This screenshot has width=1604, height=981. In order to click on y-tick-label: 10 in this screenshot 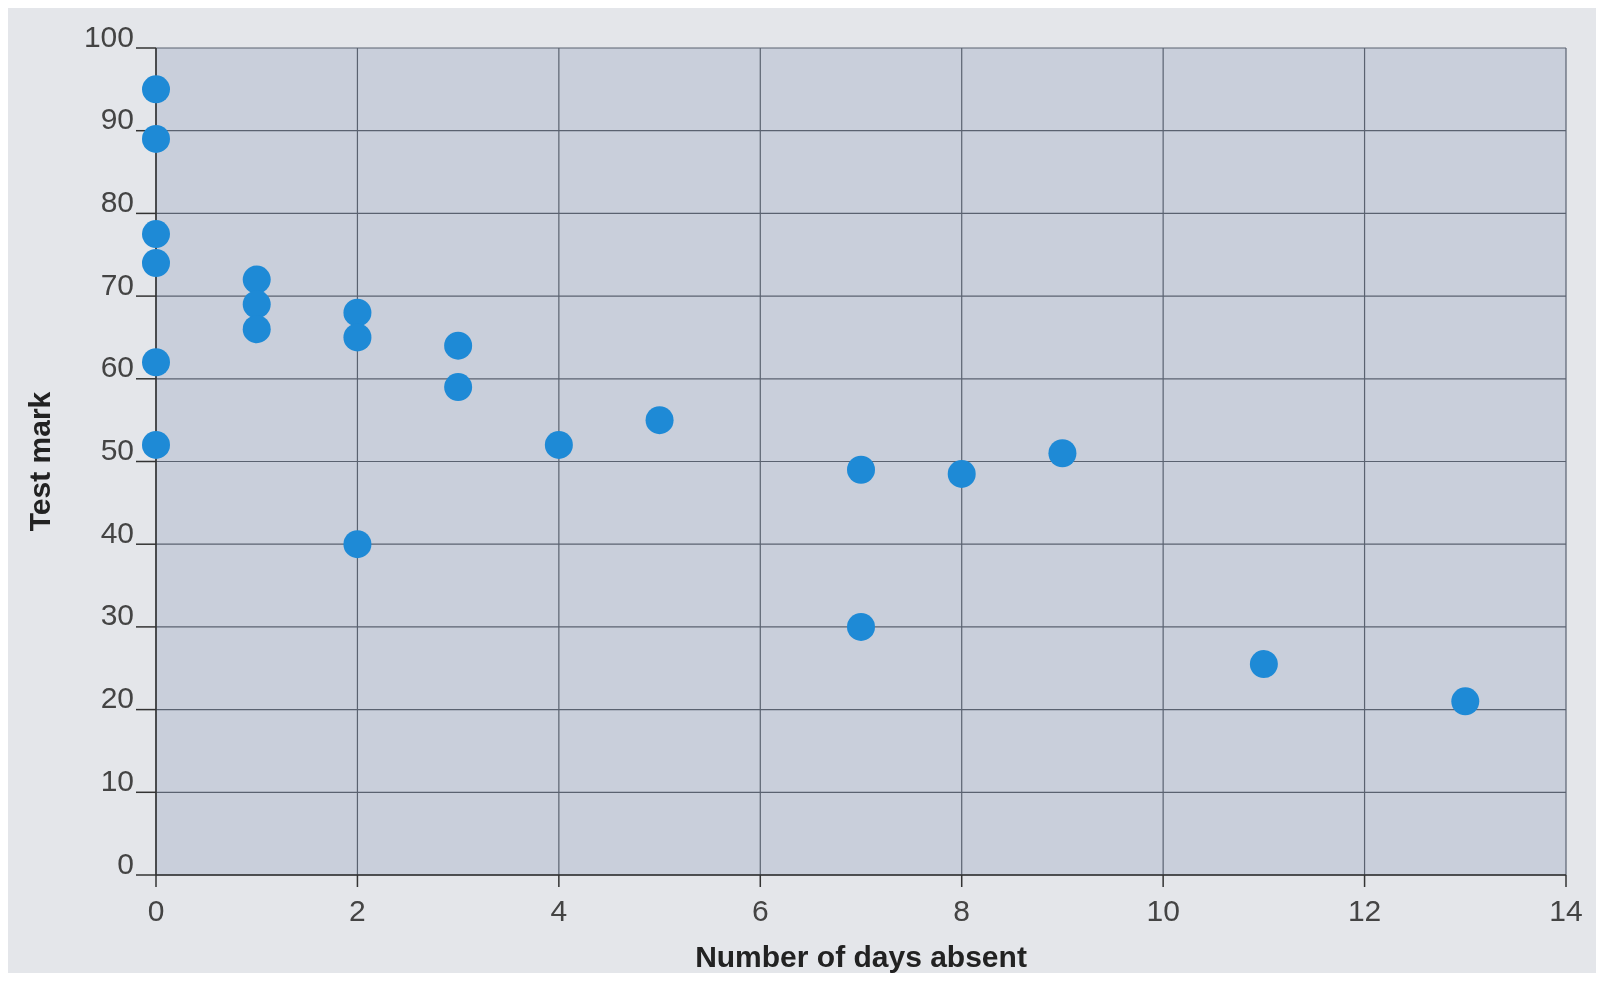, I will do `click(117, 780)`.